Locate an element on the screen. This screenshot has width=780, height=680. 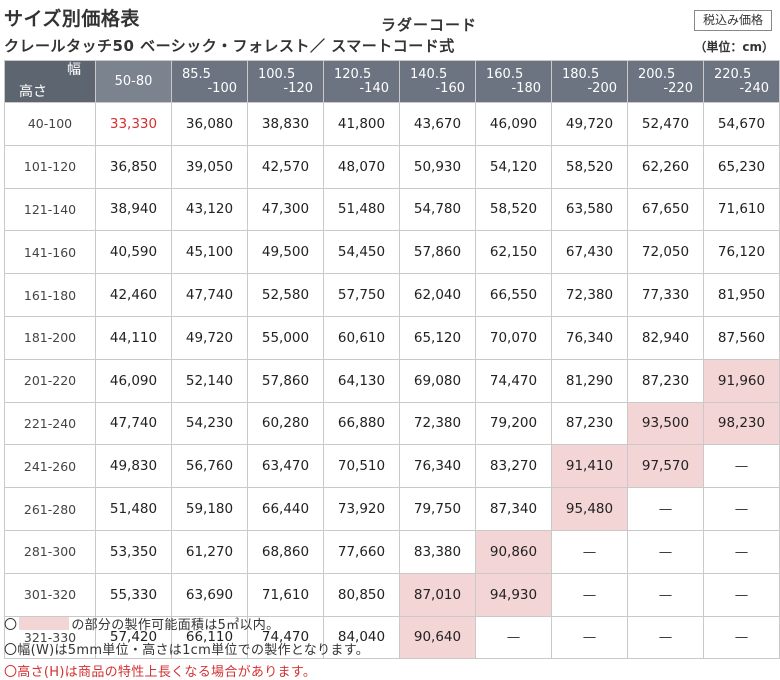
price-cell: 33,330 is located at coordinates (133, 124).